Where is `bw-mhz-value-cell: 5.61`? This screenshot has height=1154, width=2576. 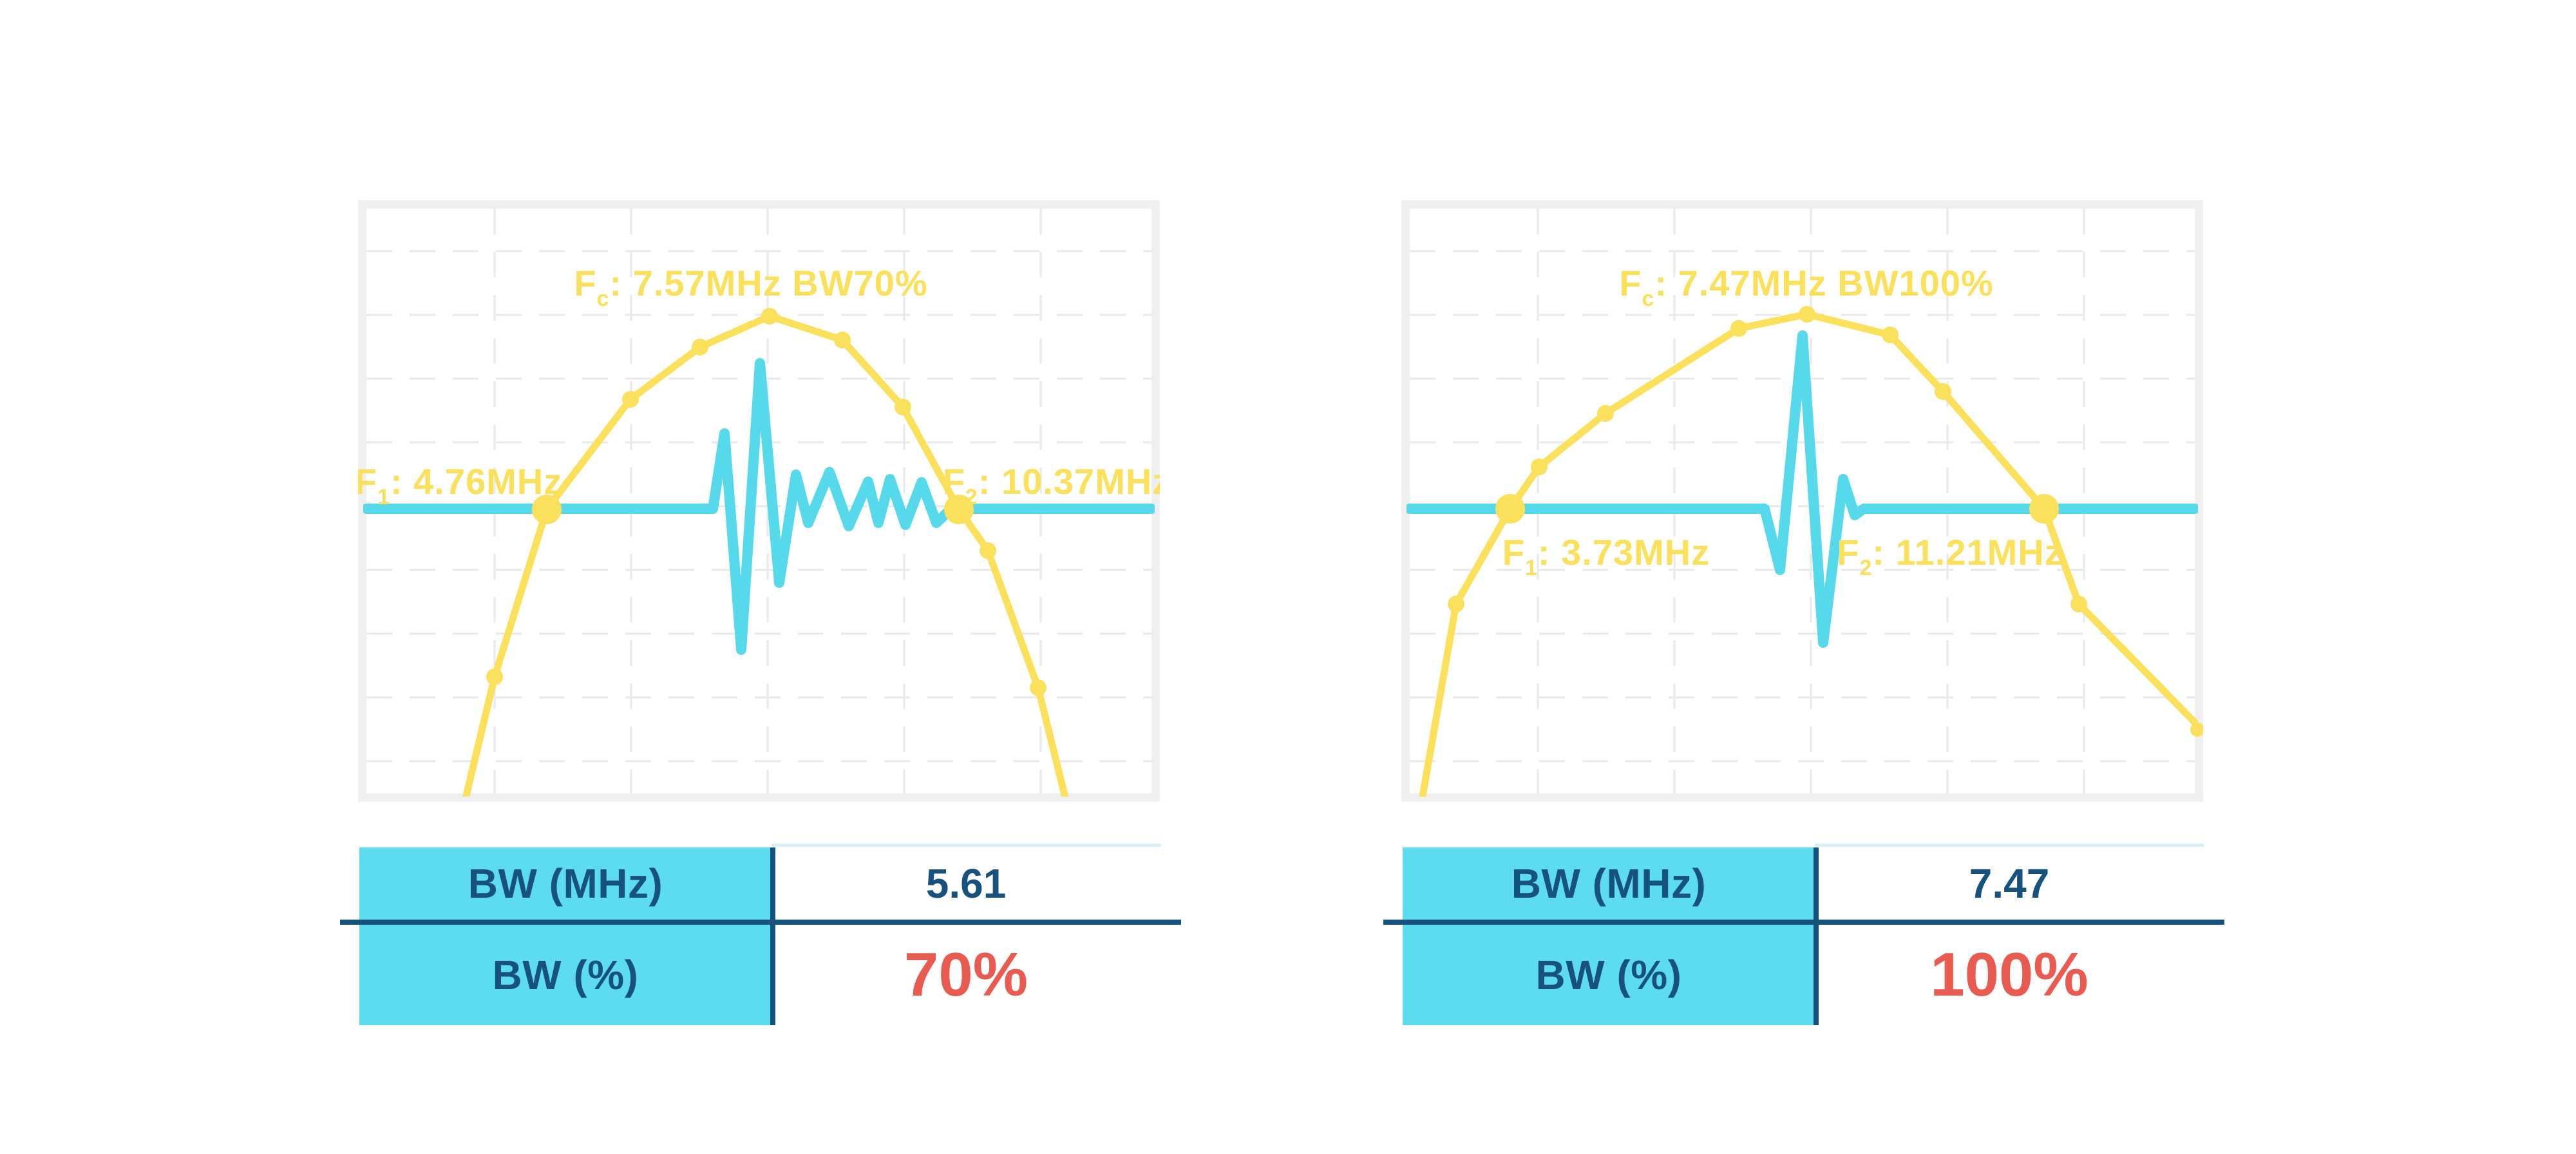
bw-mhz-value-cell: 5.61 is located at coordinates (966, 884).